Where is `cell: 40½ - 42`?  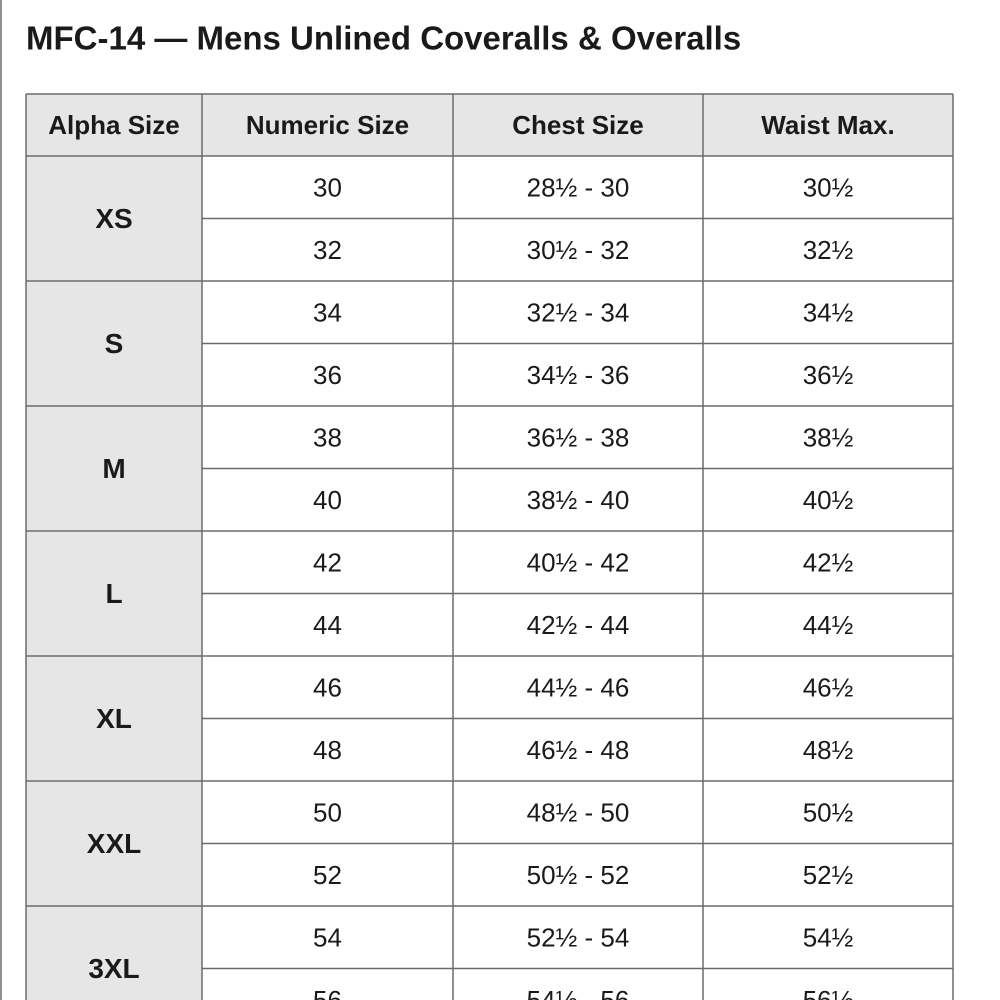
cell: 40½ - 42 is located at coordinates (578, 562).